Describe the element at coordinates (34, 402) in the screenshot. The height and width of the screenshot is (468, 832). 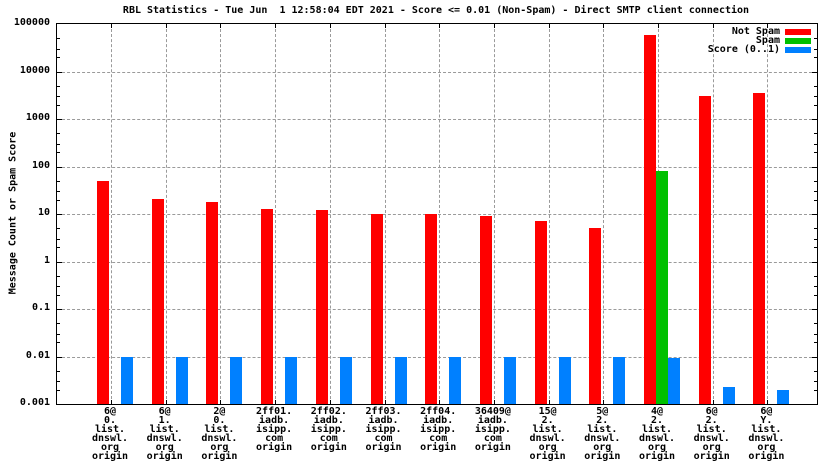
I see `y-tick-label: 0.001` at that location.